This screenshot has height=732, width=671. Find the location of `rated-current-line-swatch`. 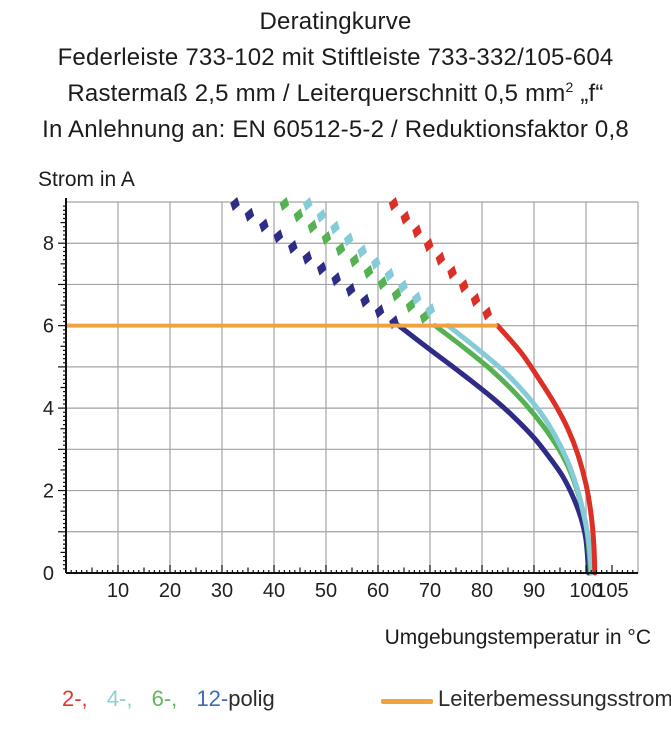

rated-current-line-swatch is located at coordinates (407, 701).